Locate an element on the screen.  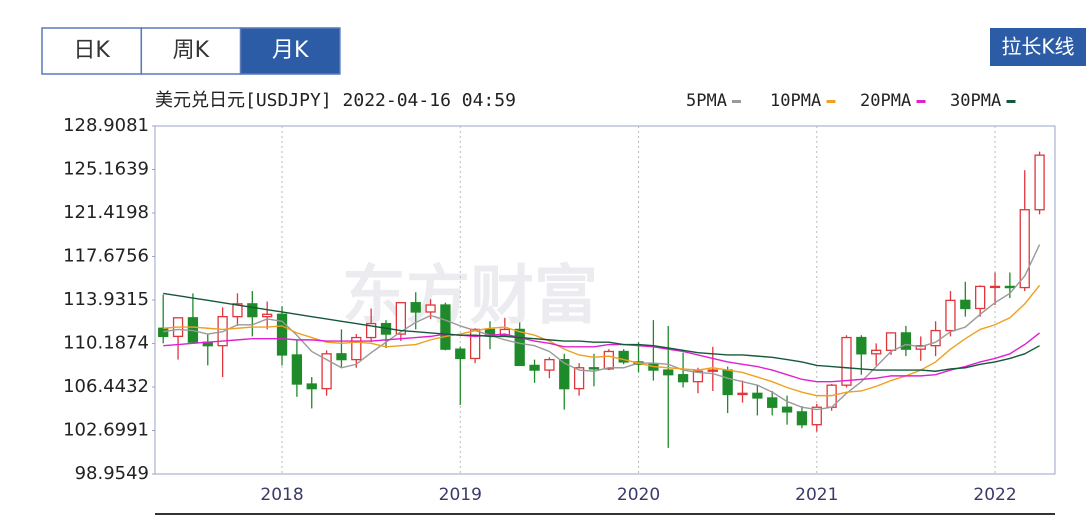
y-tick-label: 110.1874 is located at coordinates (106, 342).